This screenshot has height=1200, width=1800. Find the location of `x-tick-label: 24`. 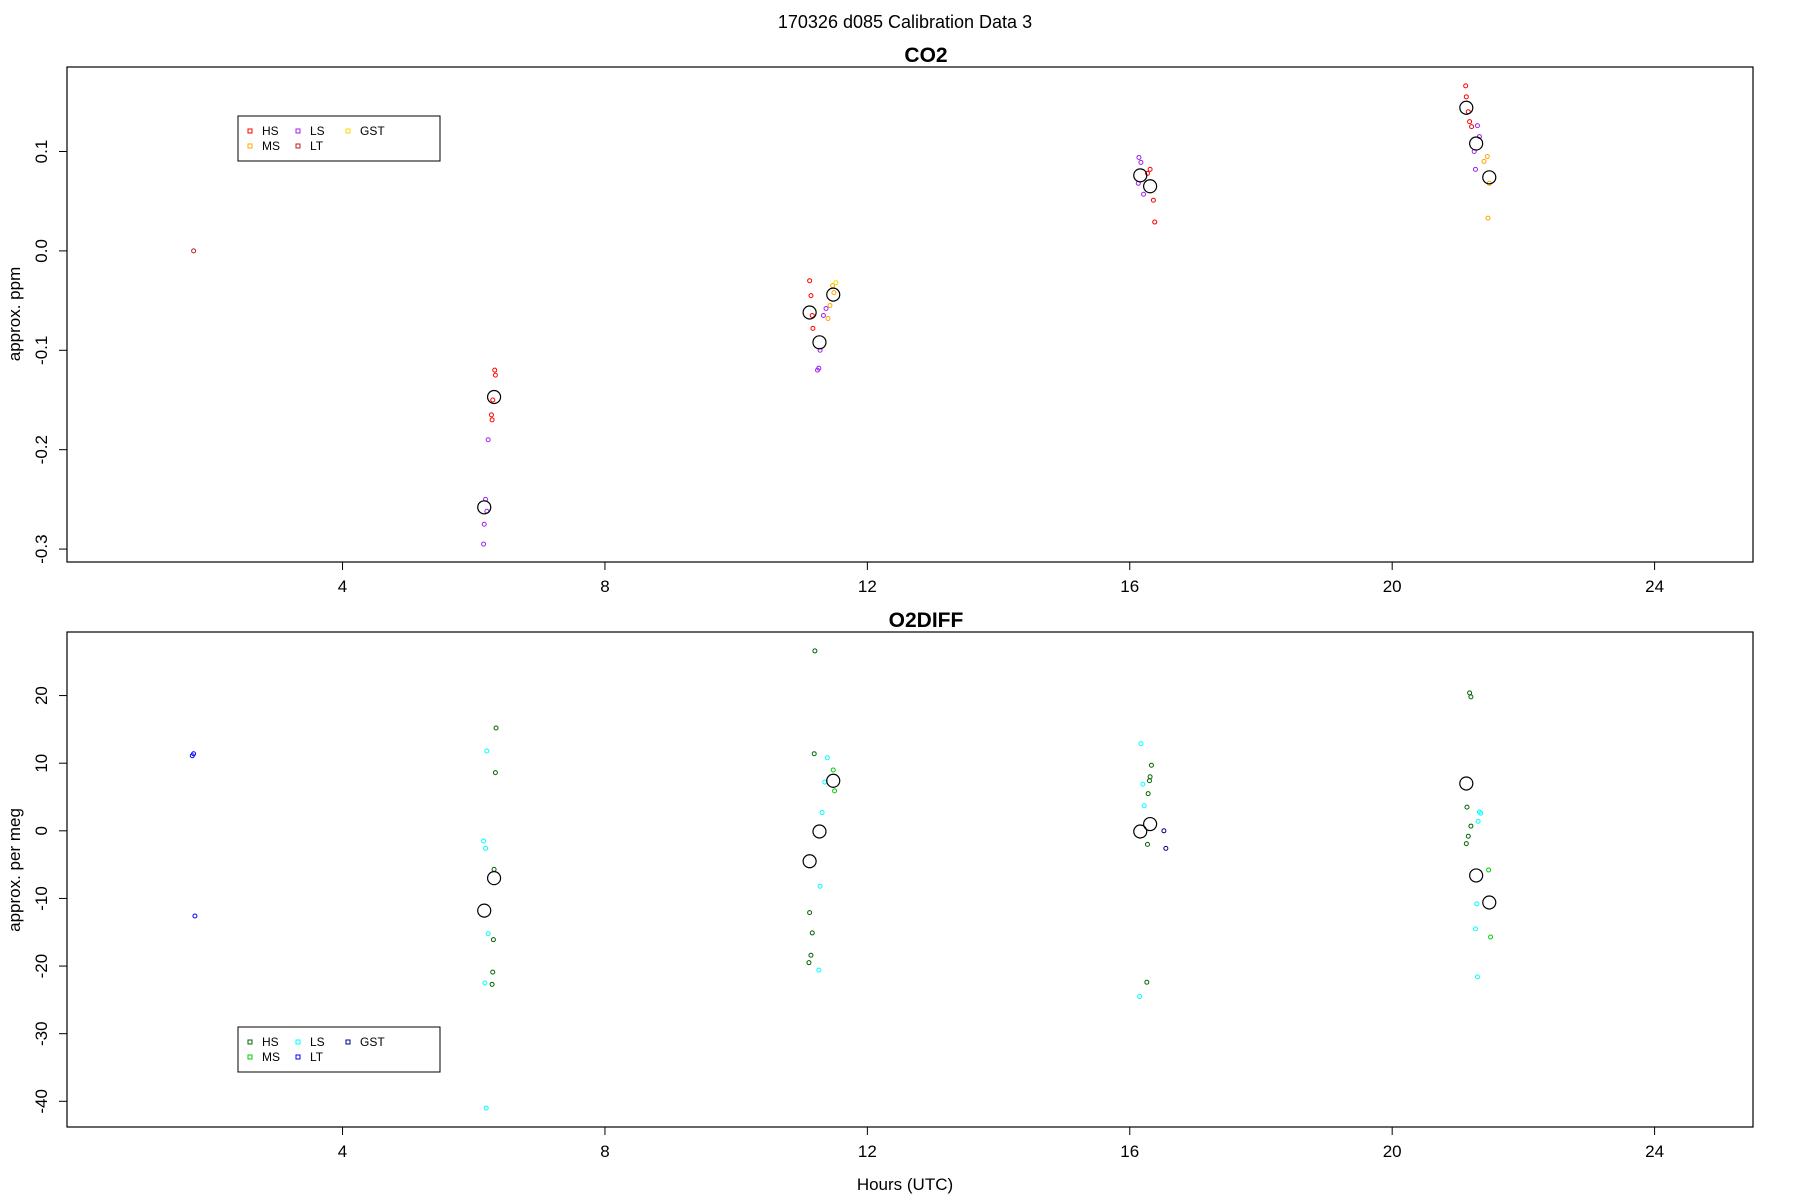

x-tick-label: 24 is located at coordinates (1654, 1151).